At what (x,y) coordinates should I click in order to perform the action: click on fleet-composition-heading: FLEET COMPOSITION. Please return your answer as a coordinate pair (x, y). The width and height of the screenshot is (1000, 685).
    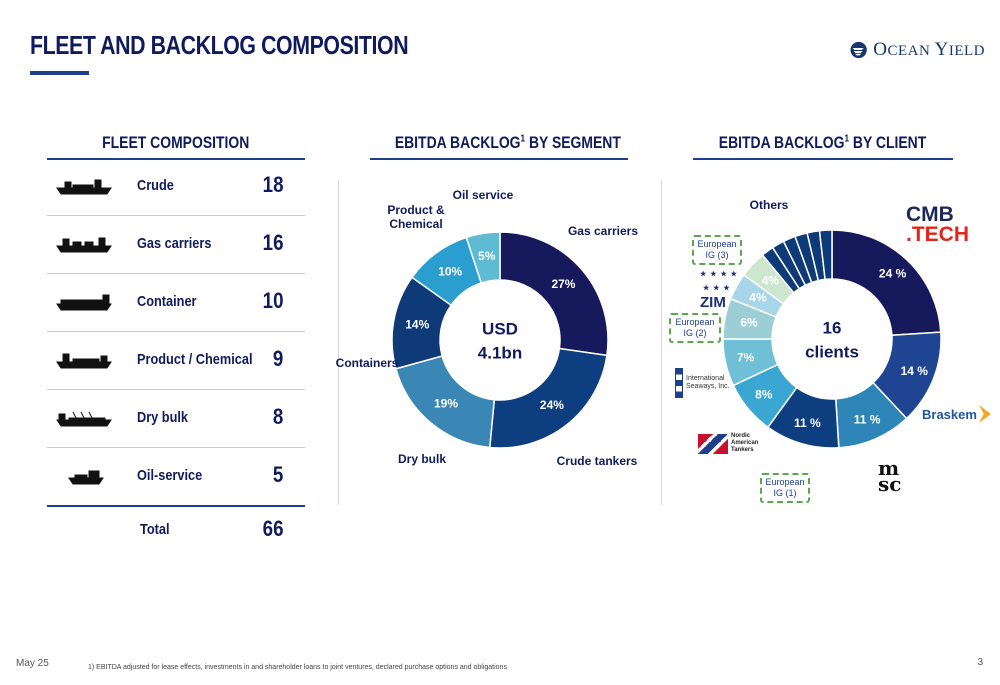
    Looking at the image, I should click on (176, 142).